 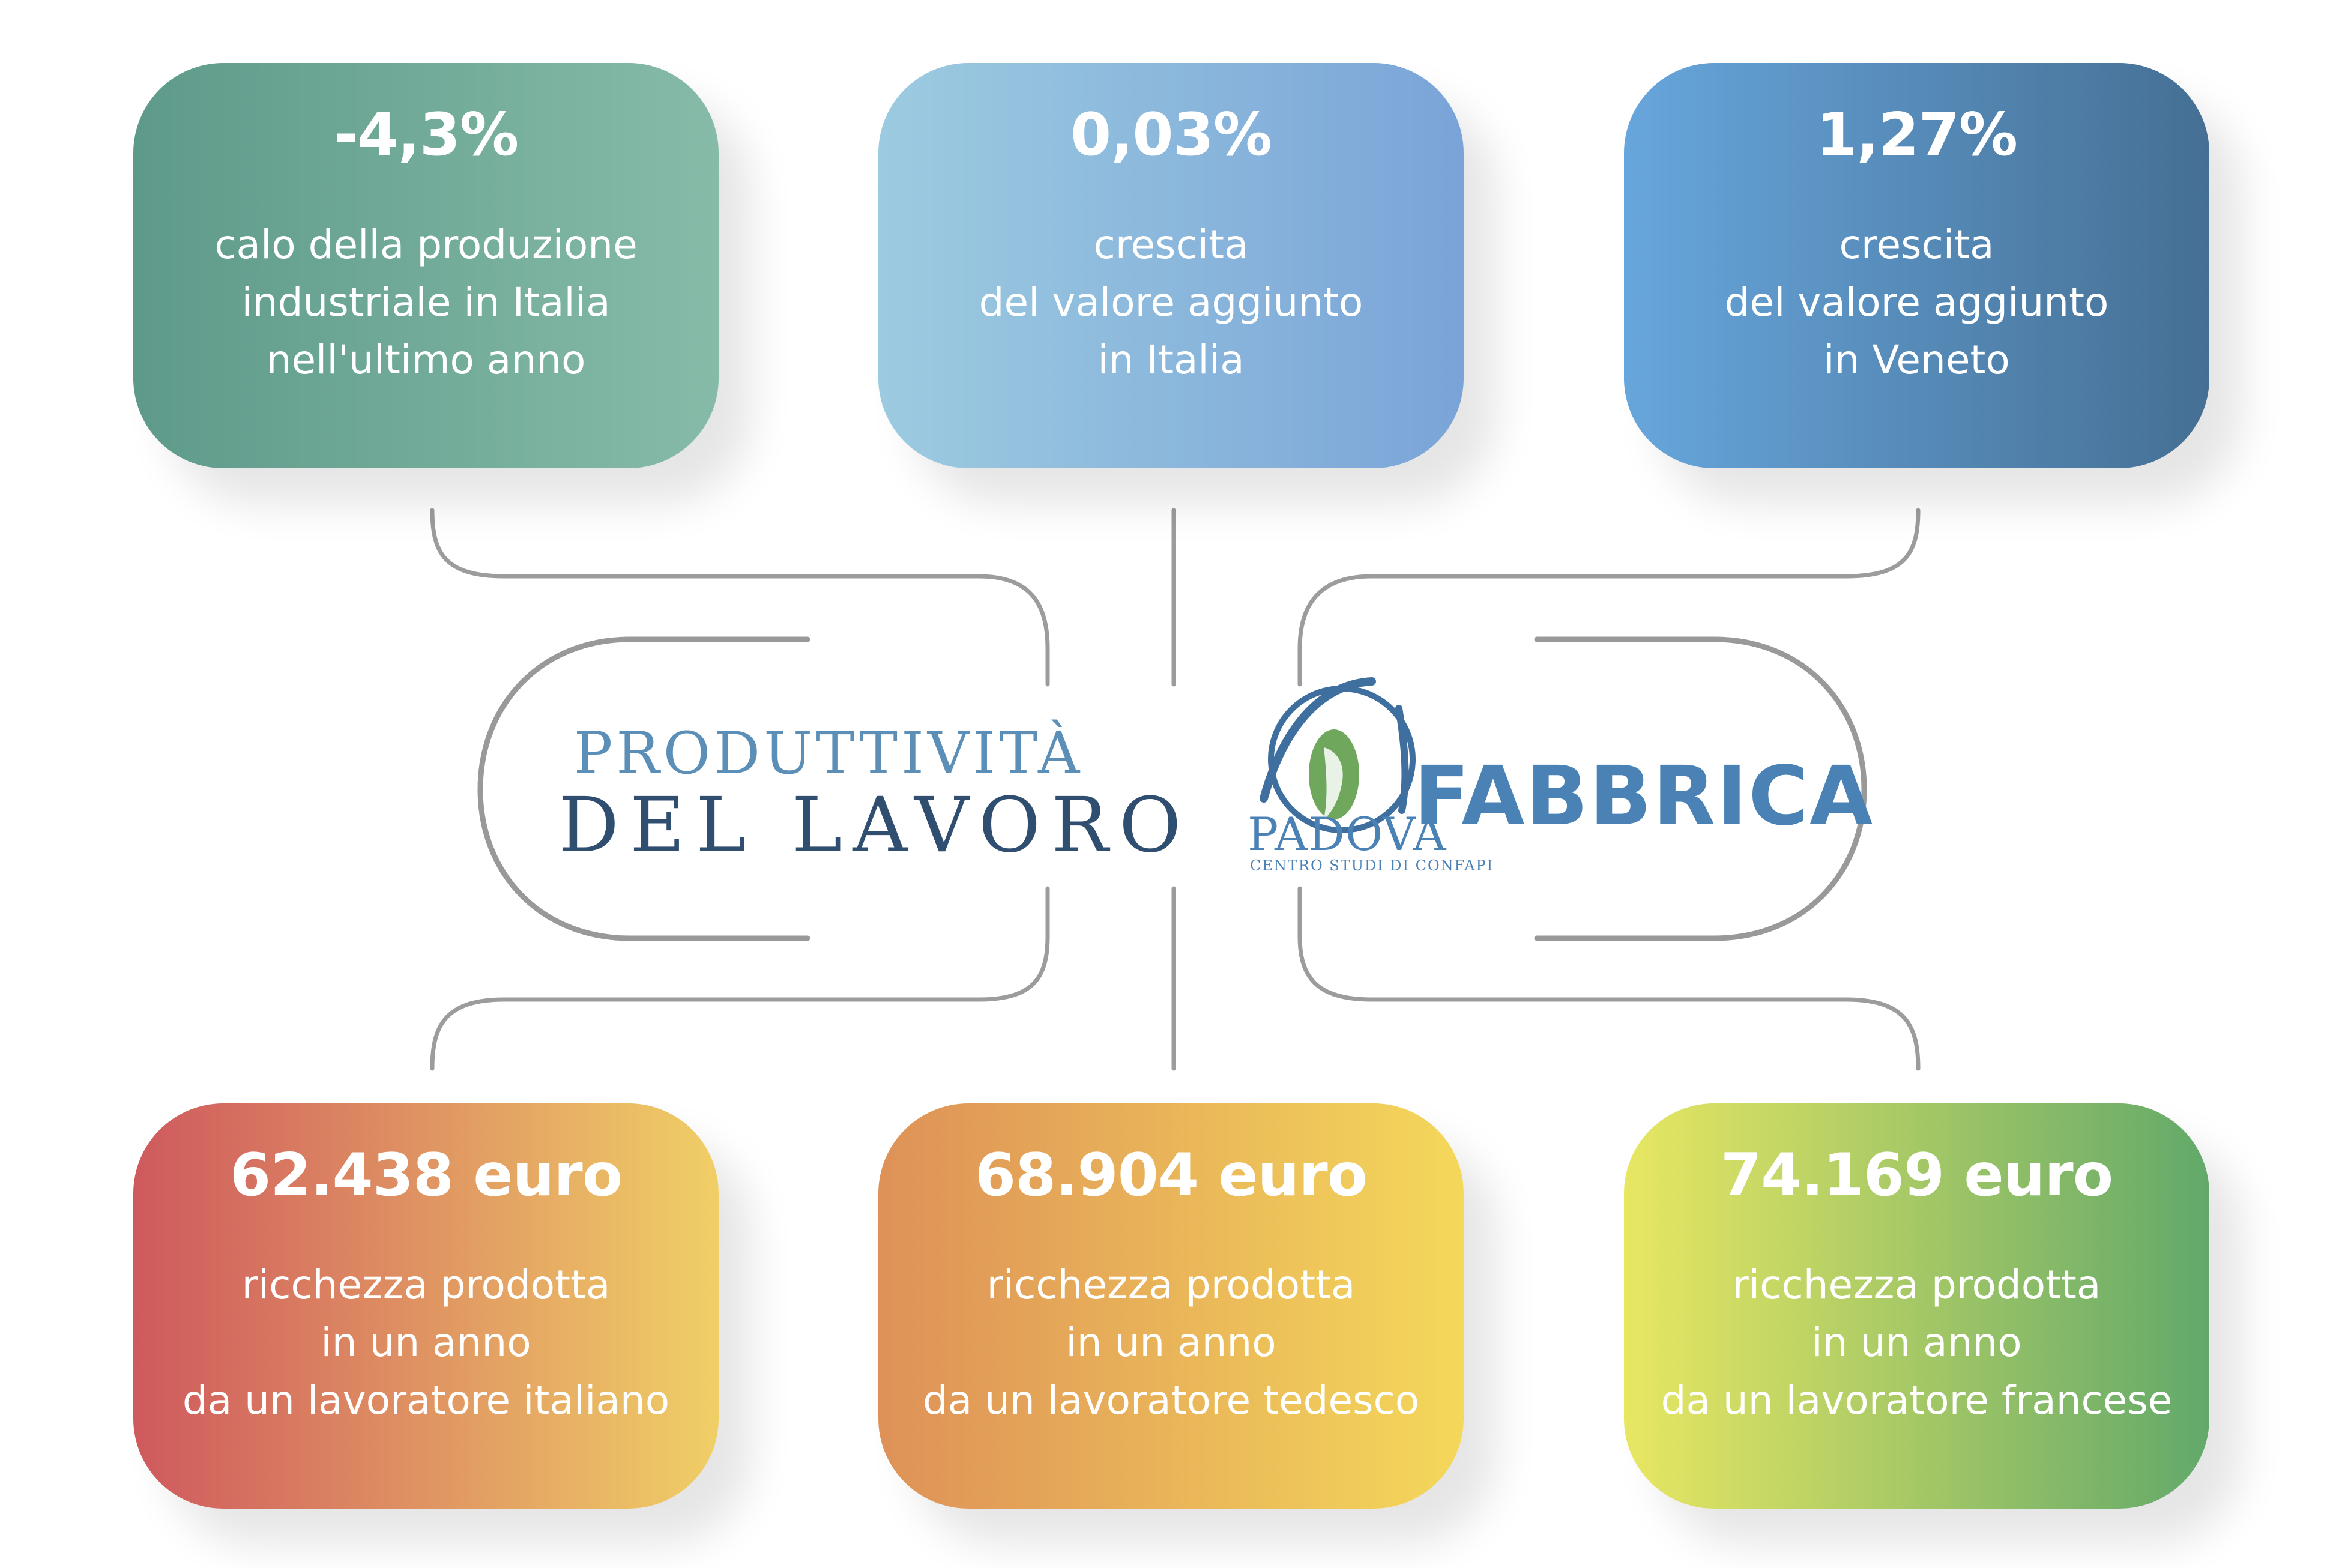 I want to click on stat-value: 1,27%, so click(x=1917, y=135).